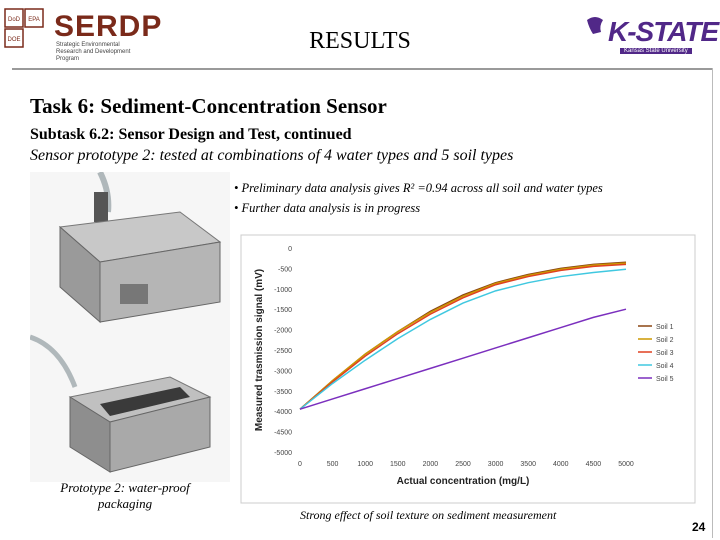 Image resolution: width=720 pixels, height=540 pixels. What do you see at coordinates (595, 25) in the screenshot?
I see `kstate-logo-icon` at bounding box center [595, 25].